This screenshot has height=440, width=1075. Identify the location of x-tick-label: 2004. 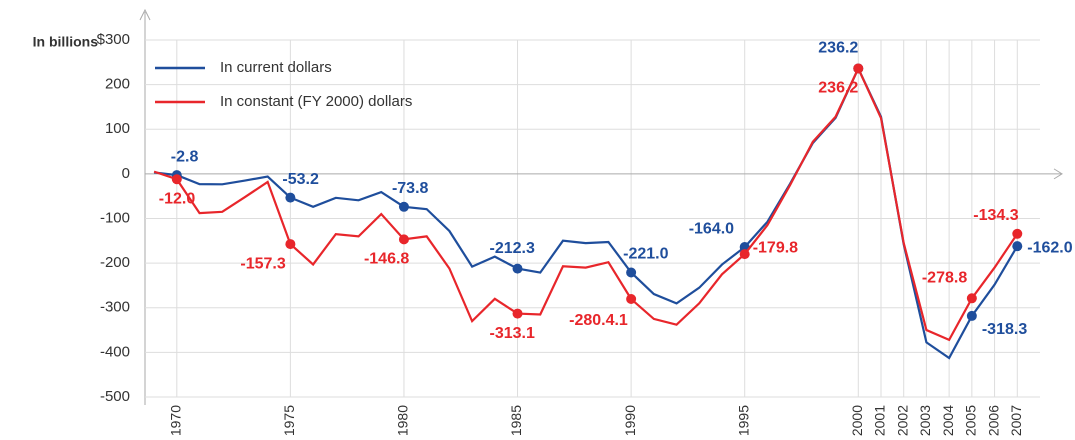
(948, 420).